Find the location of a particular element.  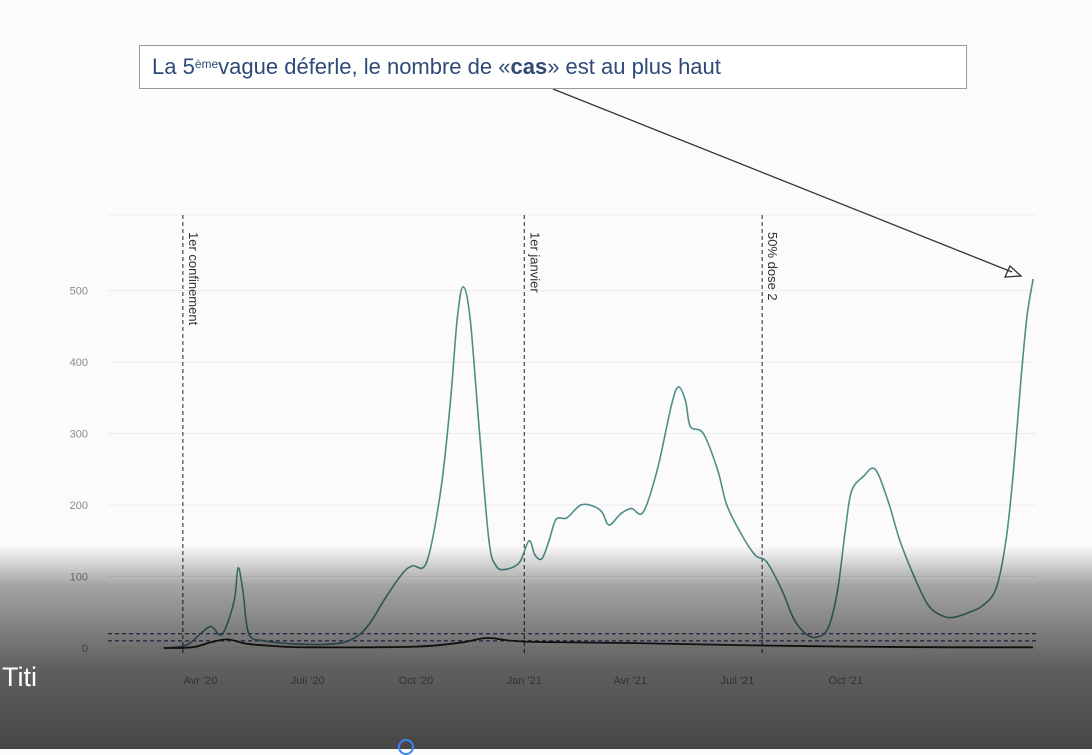

x-tick-label: Juil '20 is located at coordinates (308, 681).